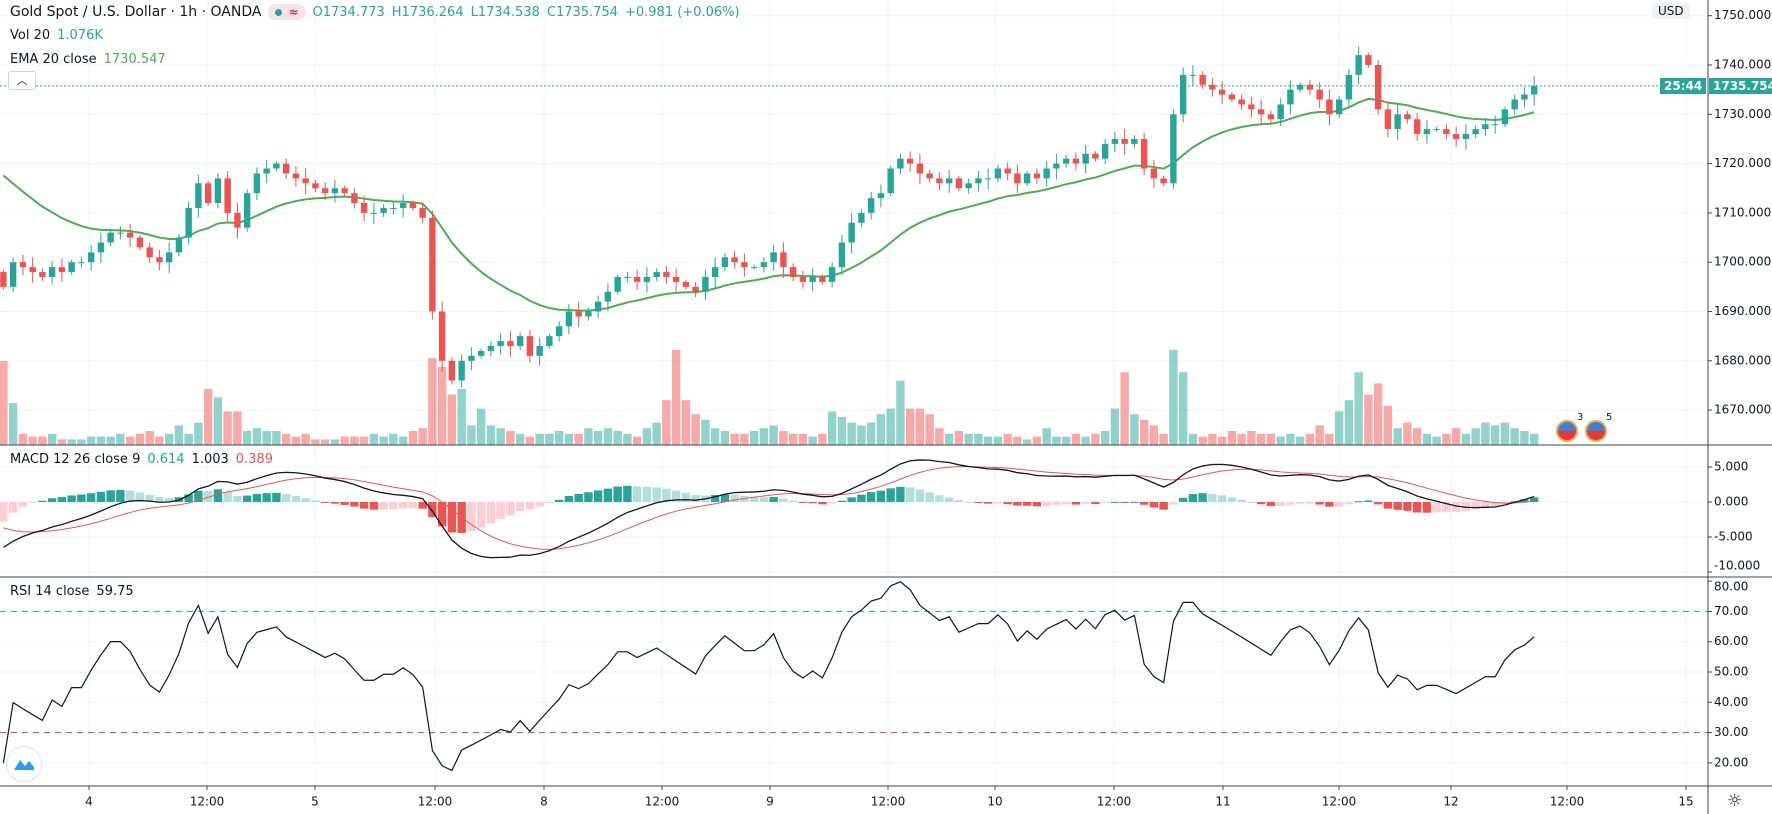 The image size is (1772, 814). Describe the element at coordinates (287, 12) in the screenshot. I see `market-status-badge: ≈` at that location.